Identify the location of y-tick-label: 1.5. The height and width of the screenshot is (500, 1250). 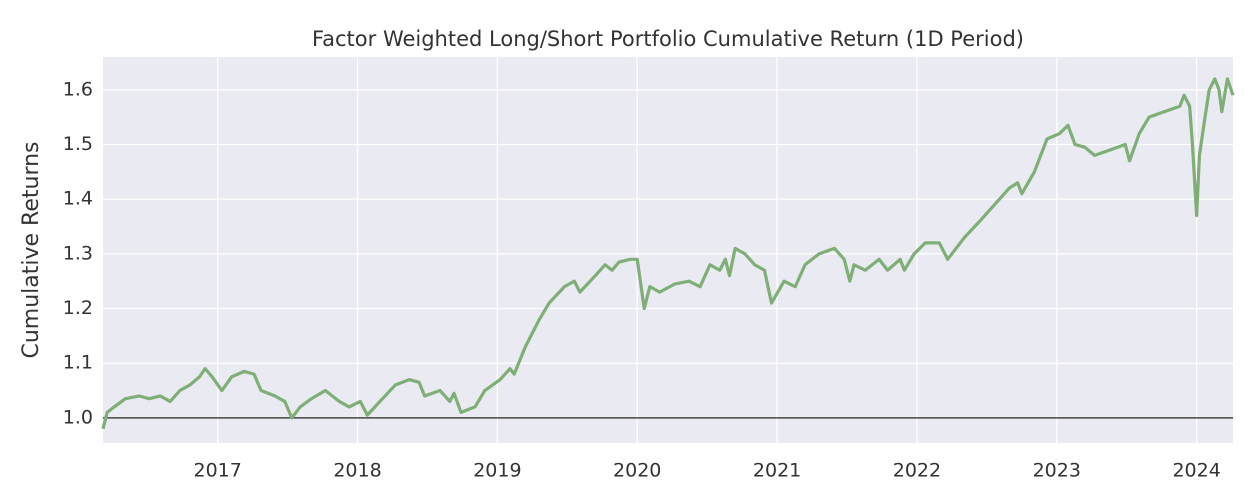
(78, 144).